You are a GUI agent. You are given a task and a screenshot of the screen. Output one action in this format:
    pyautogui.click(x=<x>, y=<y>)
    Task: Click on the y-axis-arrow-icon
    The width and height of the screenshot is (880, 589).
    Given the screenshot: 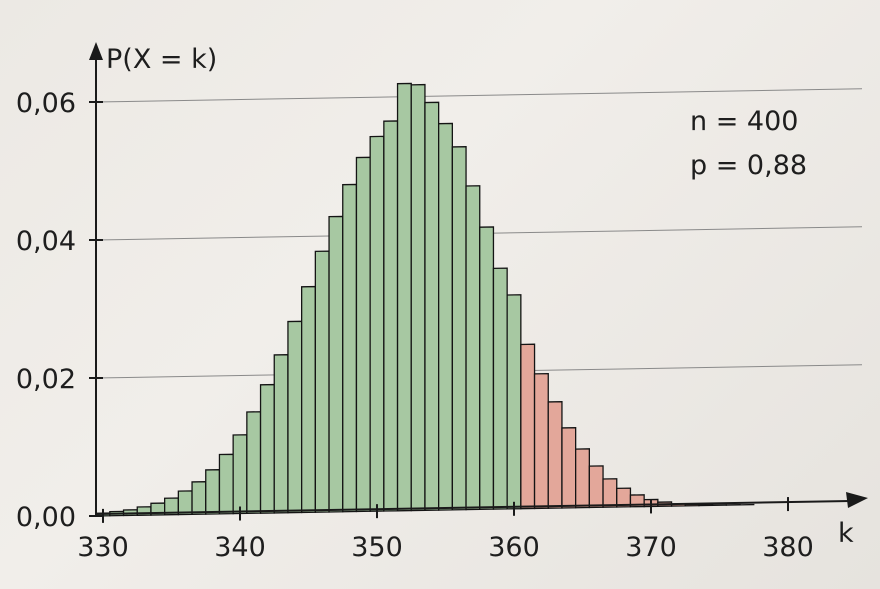 What is the action you would take?
    pyautogui.click(x=96, y=51)
    